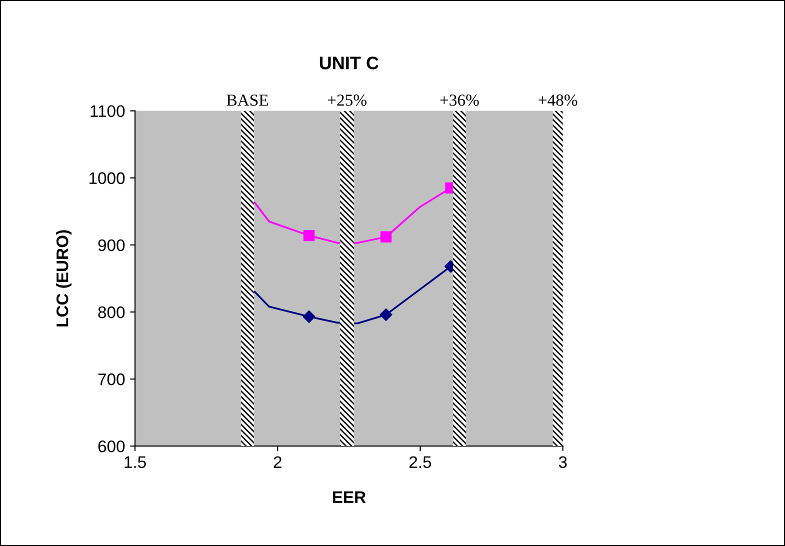 This screenshot has height=546, width=785. What do you see at coordinates (111, 245) in the screenshot?
I see `y-tick-label: 900` at bounding box center [111, 245].